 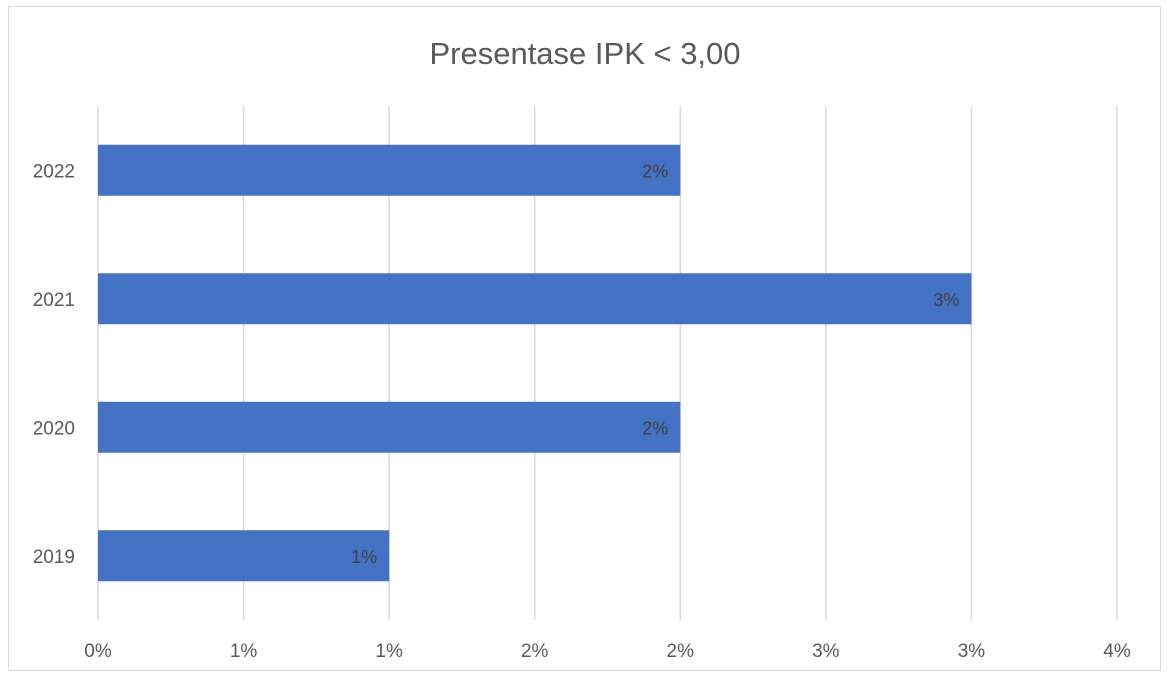 What do you see at coordinates (1117, 651) in the screenshot?
I see `x-tick-label: 4%` at bounding box center [1117, 651].